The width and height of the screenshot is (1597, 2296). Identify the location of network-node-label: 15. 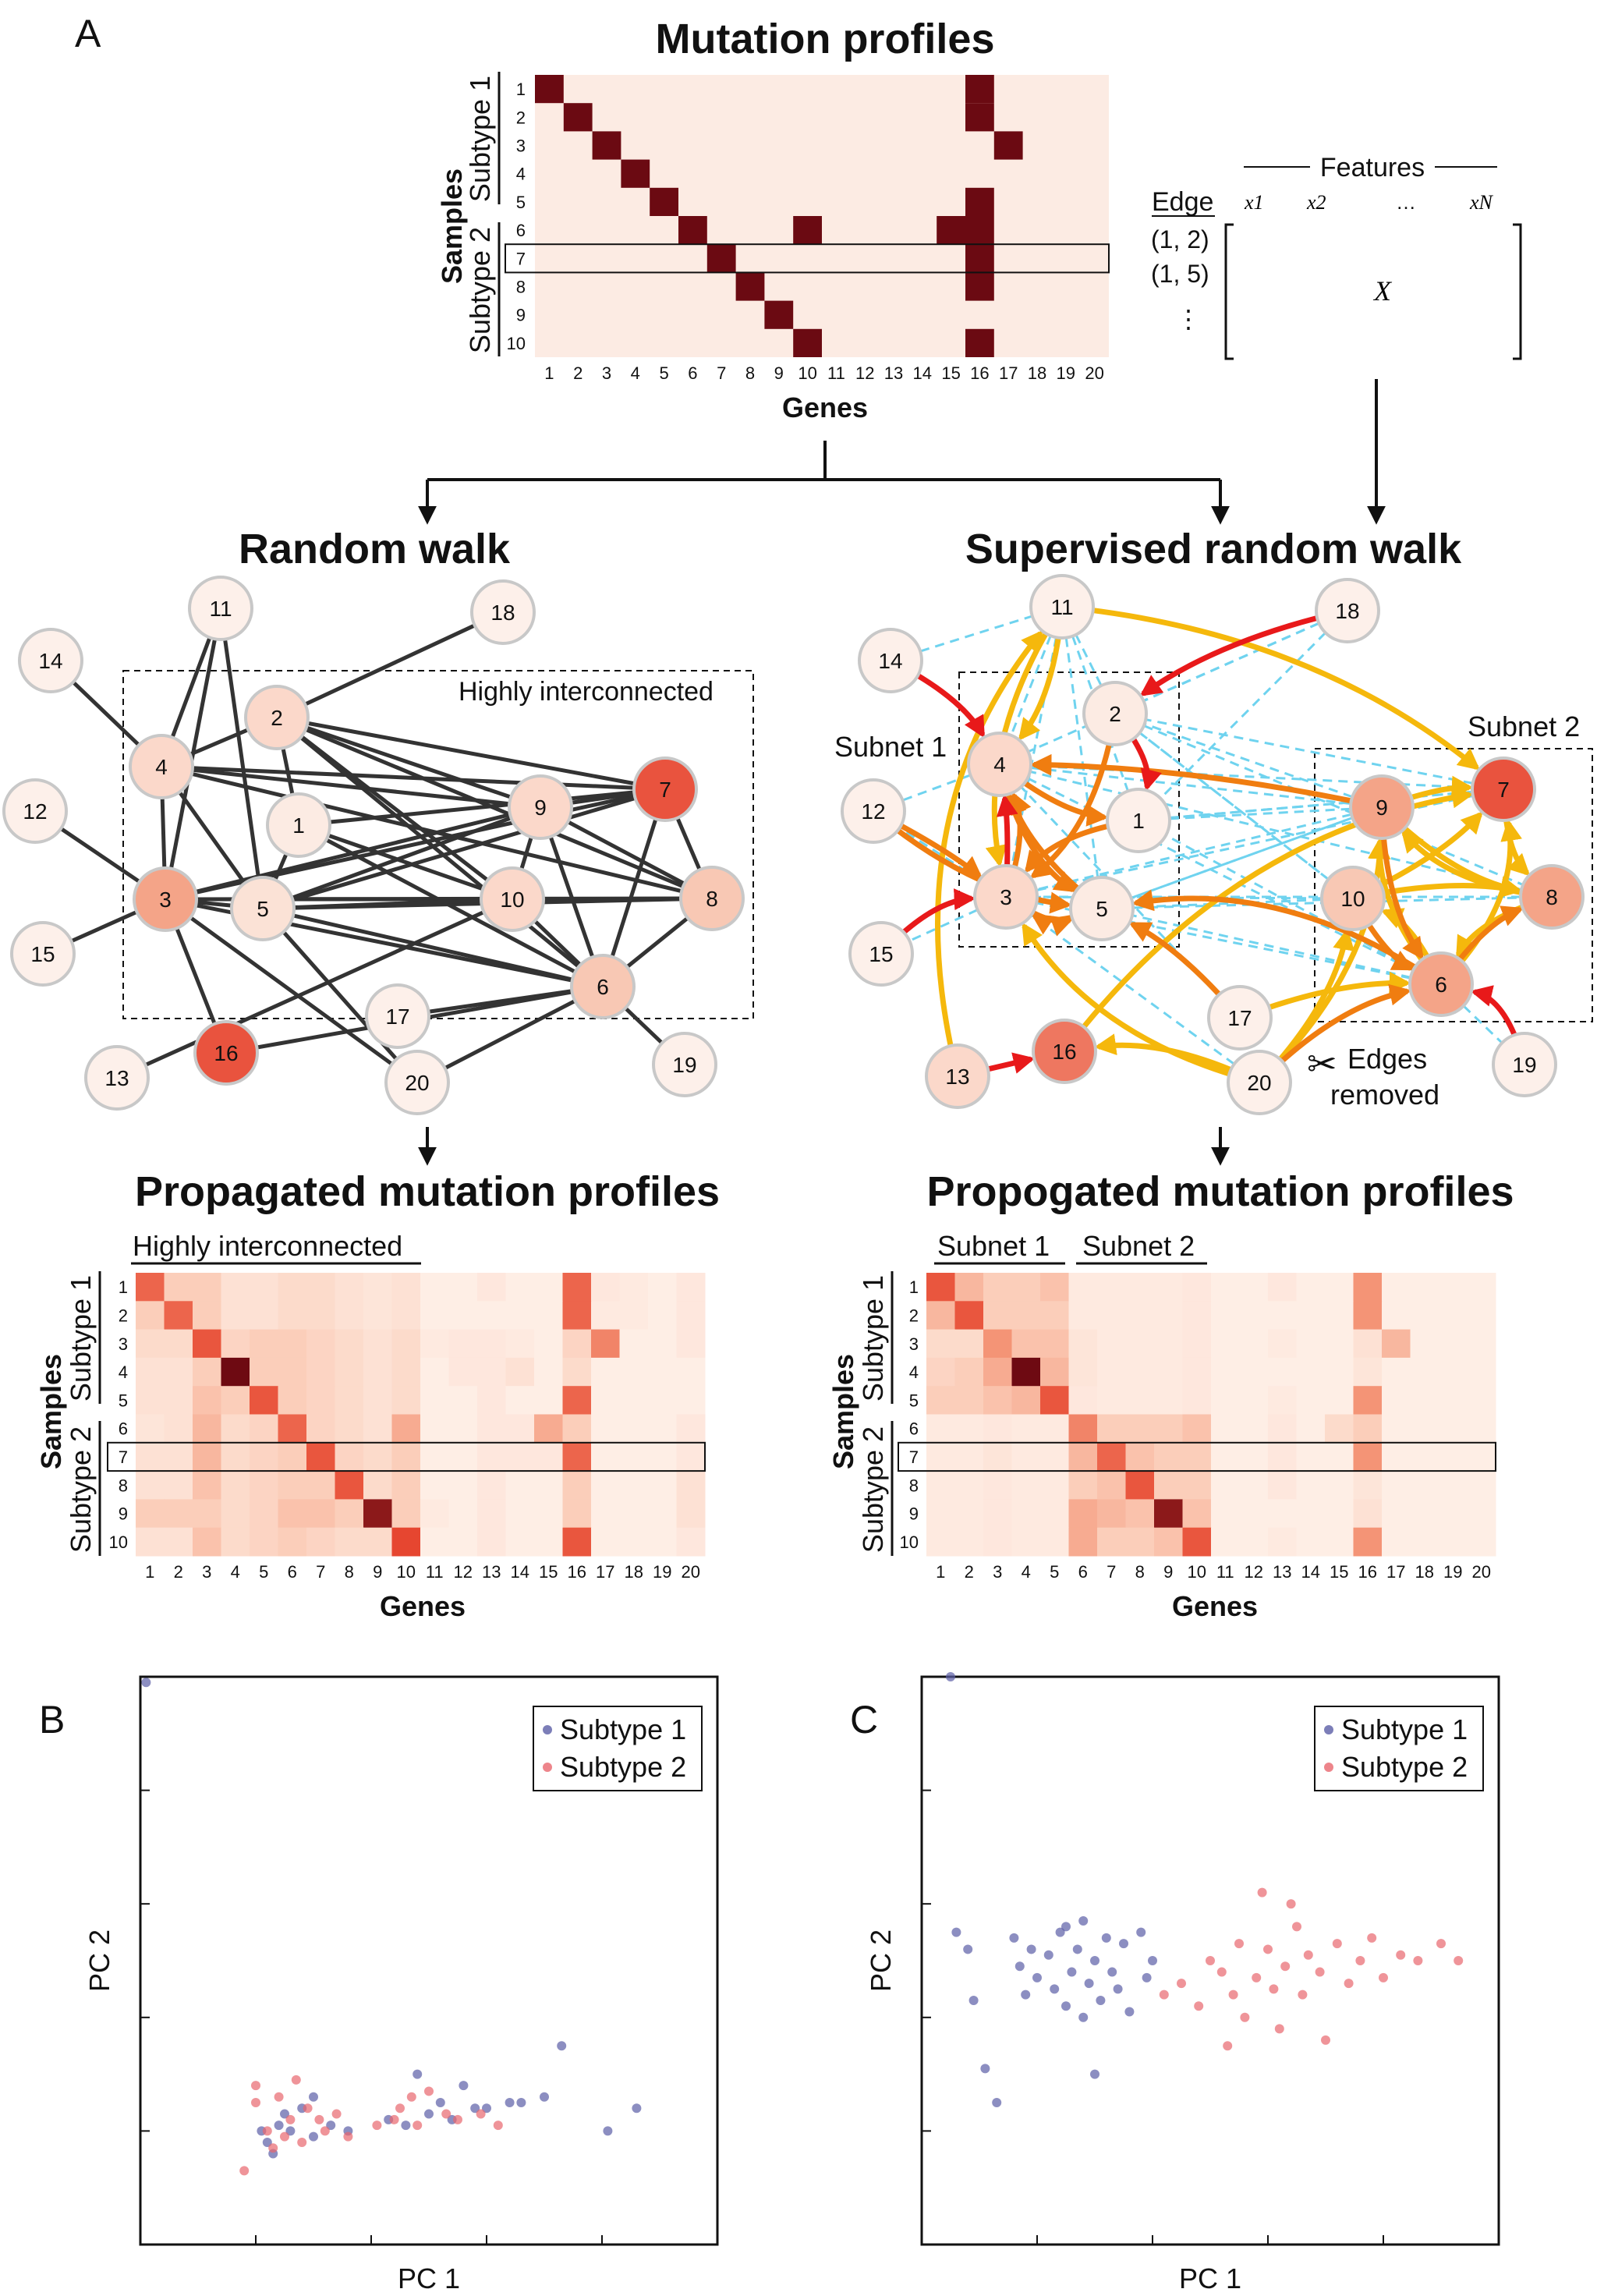
(881, 954).